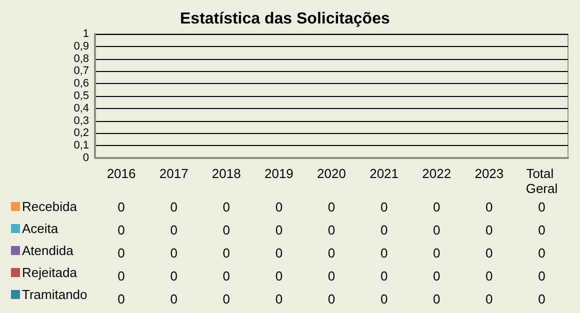  I want to click on x-tick-label: Total Geral, so click(542, 181).